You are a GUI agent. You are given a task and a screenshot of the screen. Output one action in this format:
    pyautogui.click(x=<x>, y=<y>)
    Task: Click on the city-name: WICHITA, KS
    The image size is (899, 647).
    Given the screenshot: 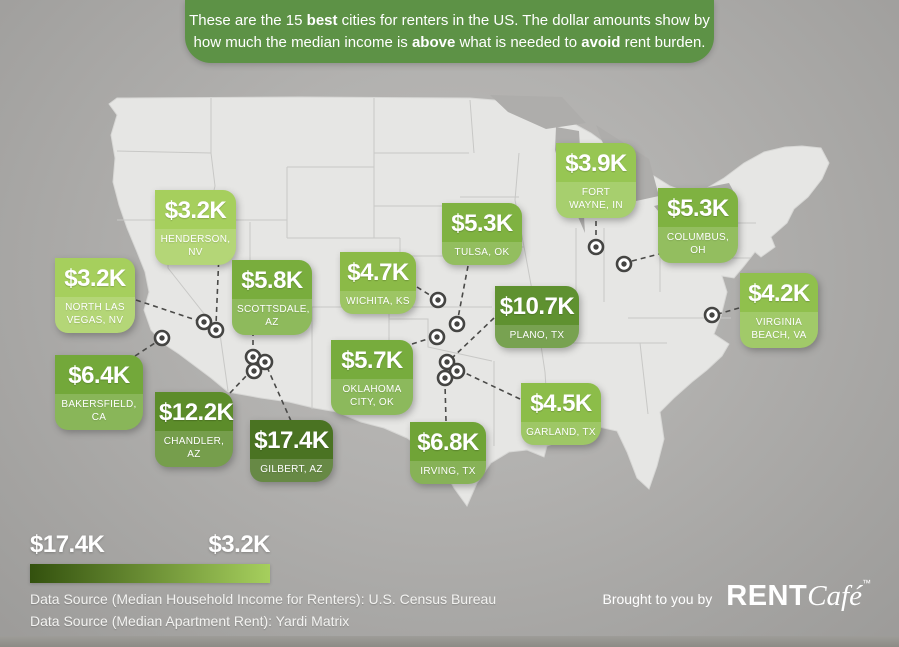 What is the action you would take?
    pyautogui.click(x=378, y=302)
    